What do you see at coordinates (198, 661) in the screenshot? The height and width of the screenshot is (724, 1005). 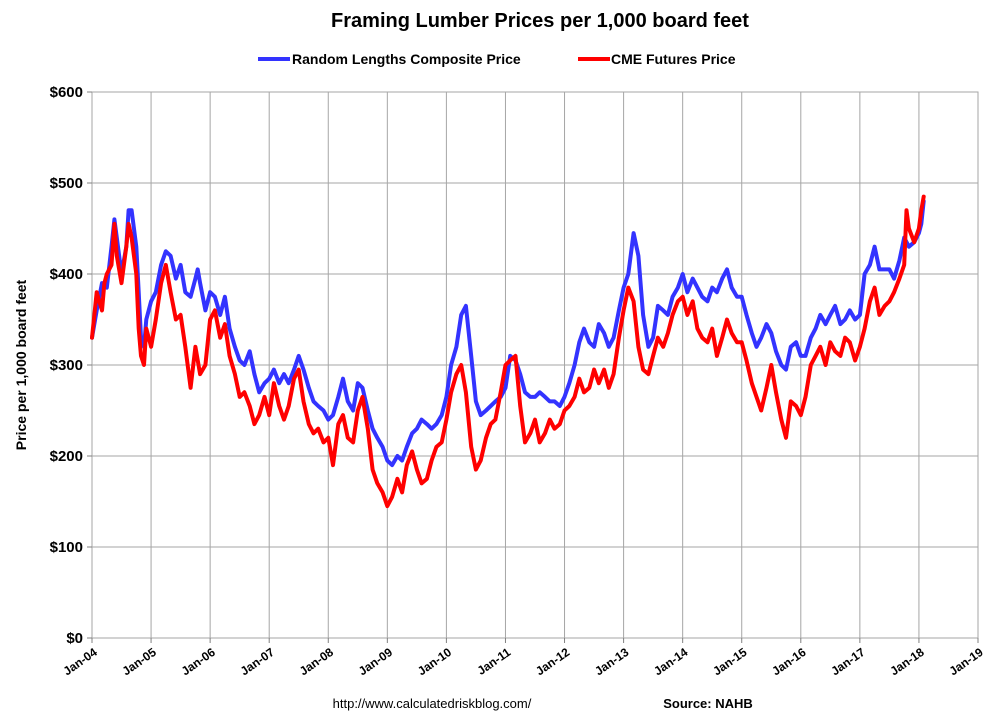 I see `x-tick-label: Jan-06` at bounding box center [198, 661].